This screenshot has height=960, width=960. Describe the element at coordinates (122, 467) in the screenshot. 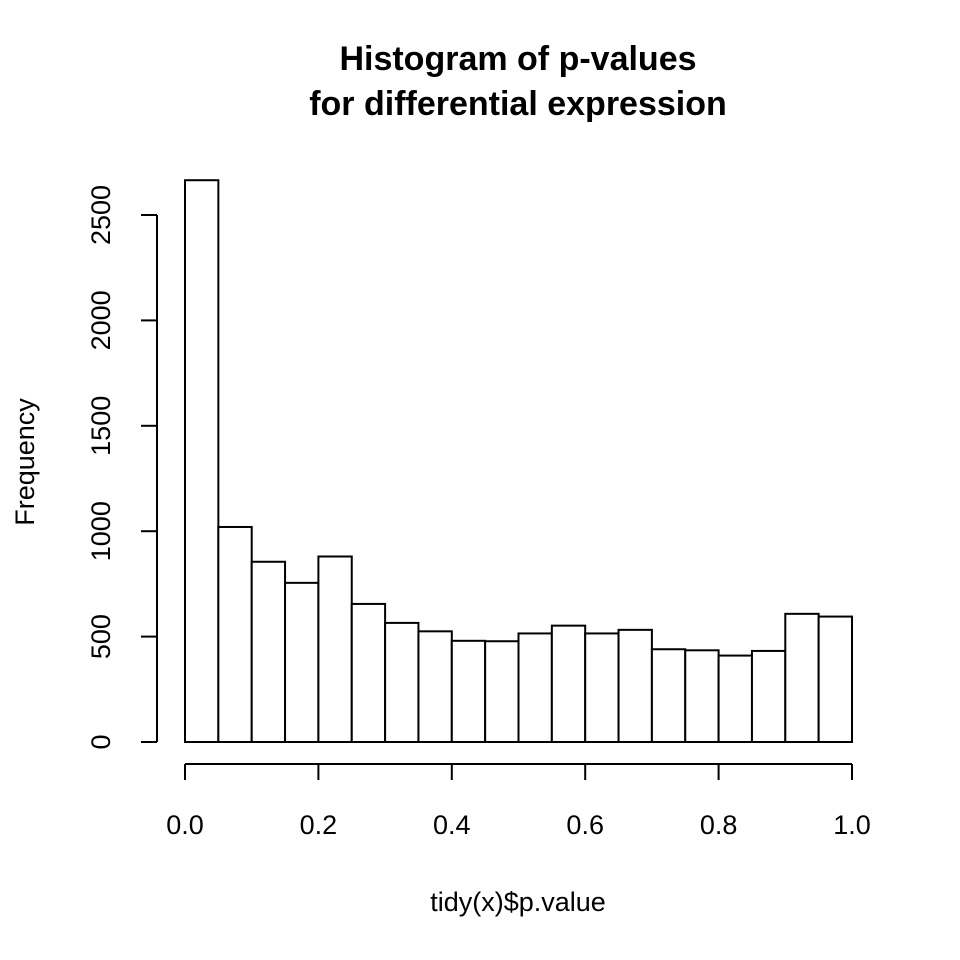

I see `y-axis: 0 500 1000 1500 2000 2500` at that location.